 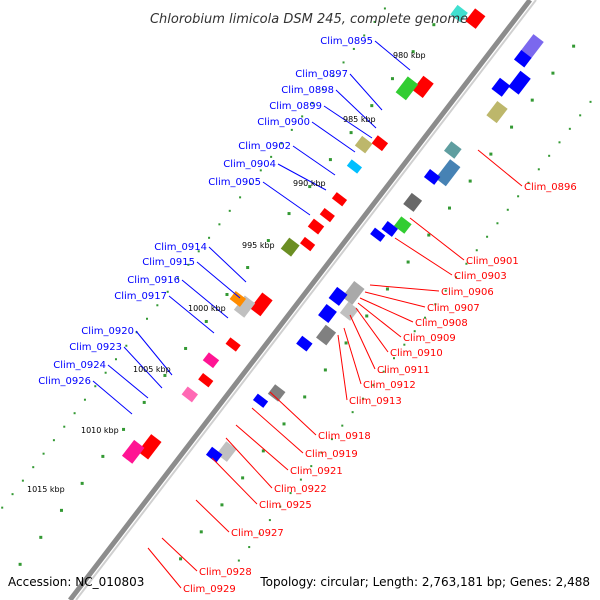 I want to click on gene-label: Clim_0922, so click(x=300, y=489).